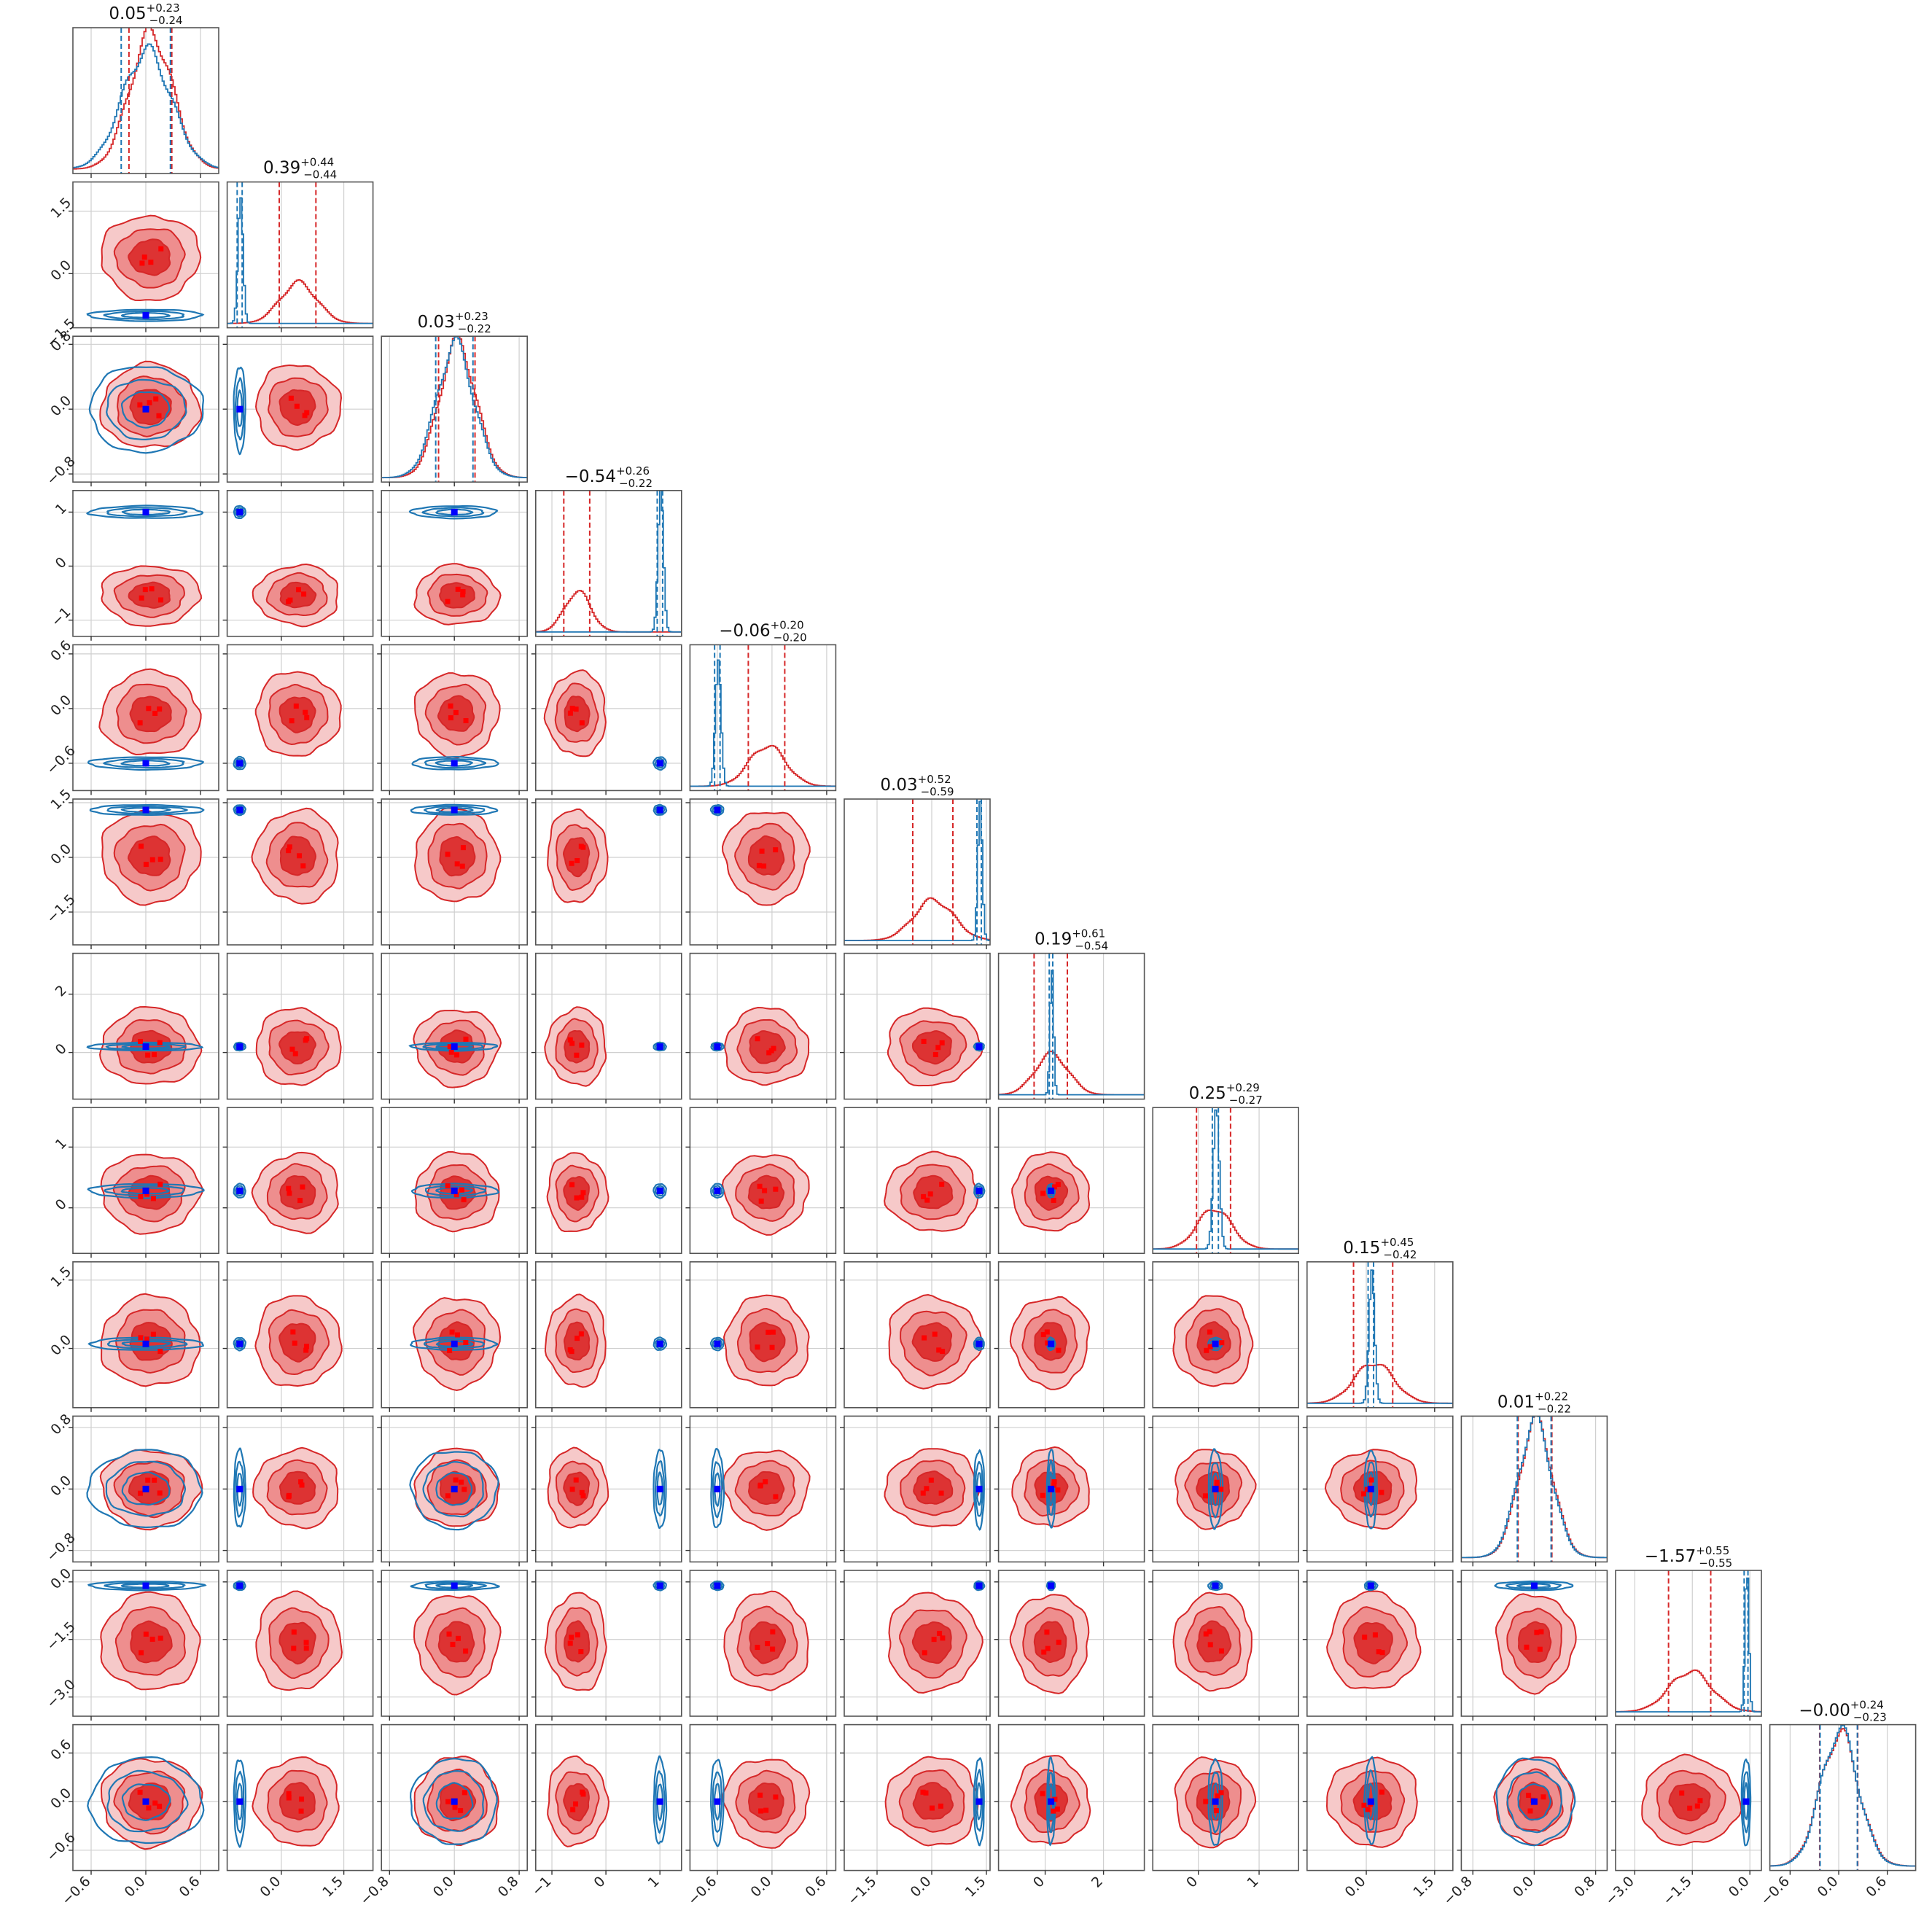 Image resolution: width=1932 pixels, height=1932 pixels. I want to click on red-histogram, so click(1226, 1230).